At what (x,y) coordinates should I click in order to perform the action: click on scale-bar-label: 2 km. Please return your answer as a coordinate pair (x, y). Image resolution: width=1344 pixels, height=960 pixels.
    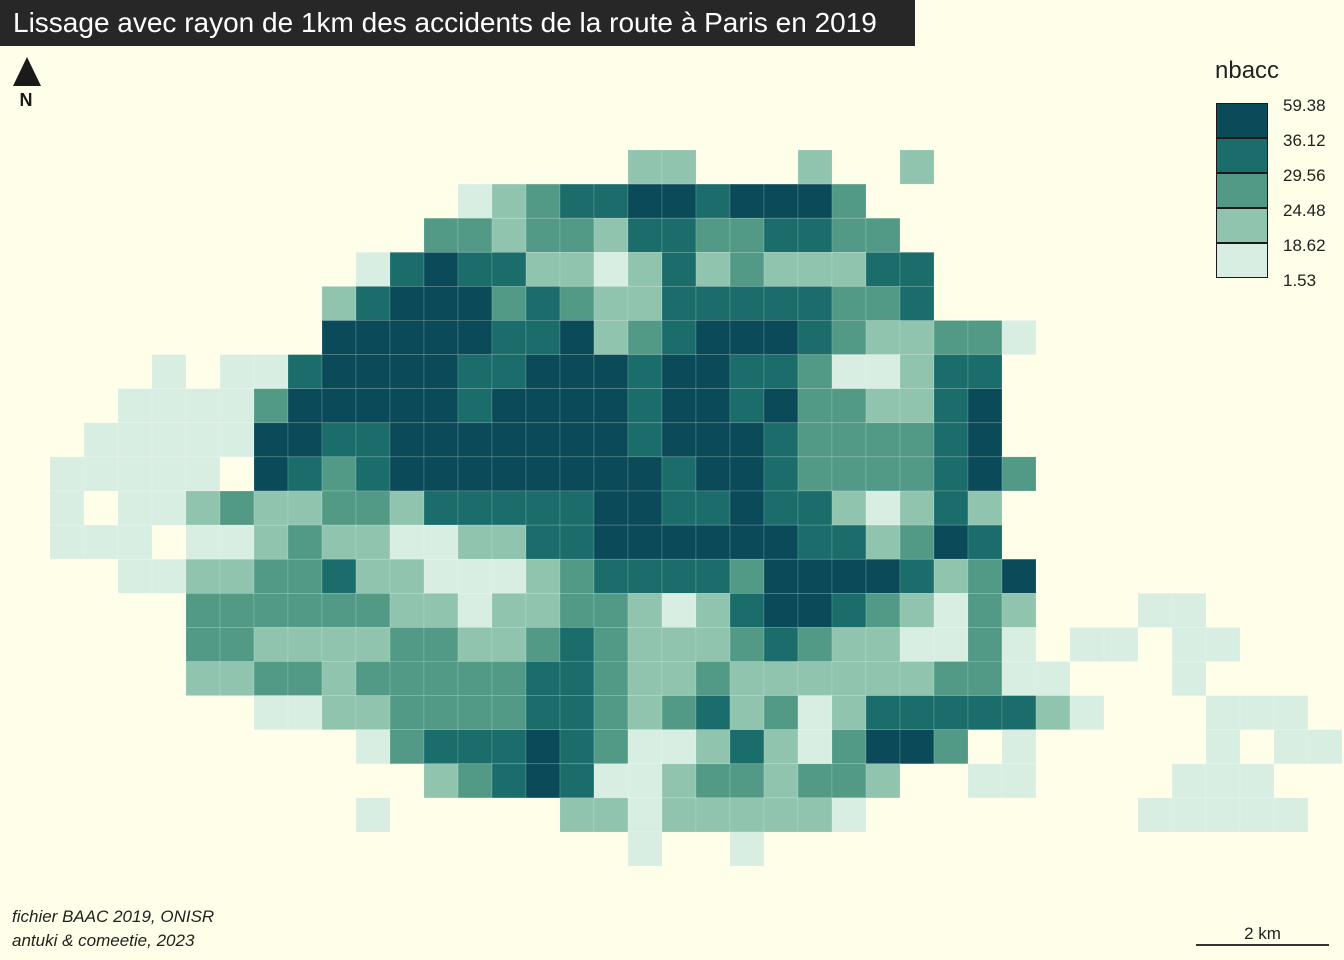
    Looking at the image, I should click on (1262, 933).